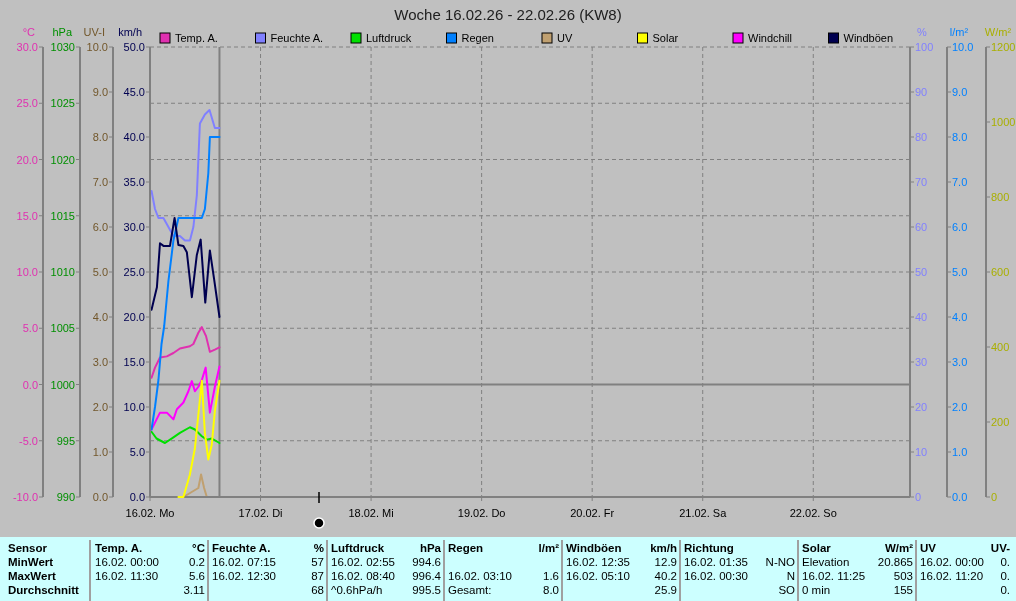  What do you see at coordinates (94, 32) in the screenshot?
I see `y3-axis-title: UV-I` at bounding box center [94, 32].